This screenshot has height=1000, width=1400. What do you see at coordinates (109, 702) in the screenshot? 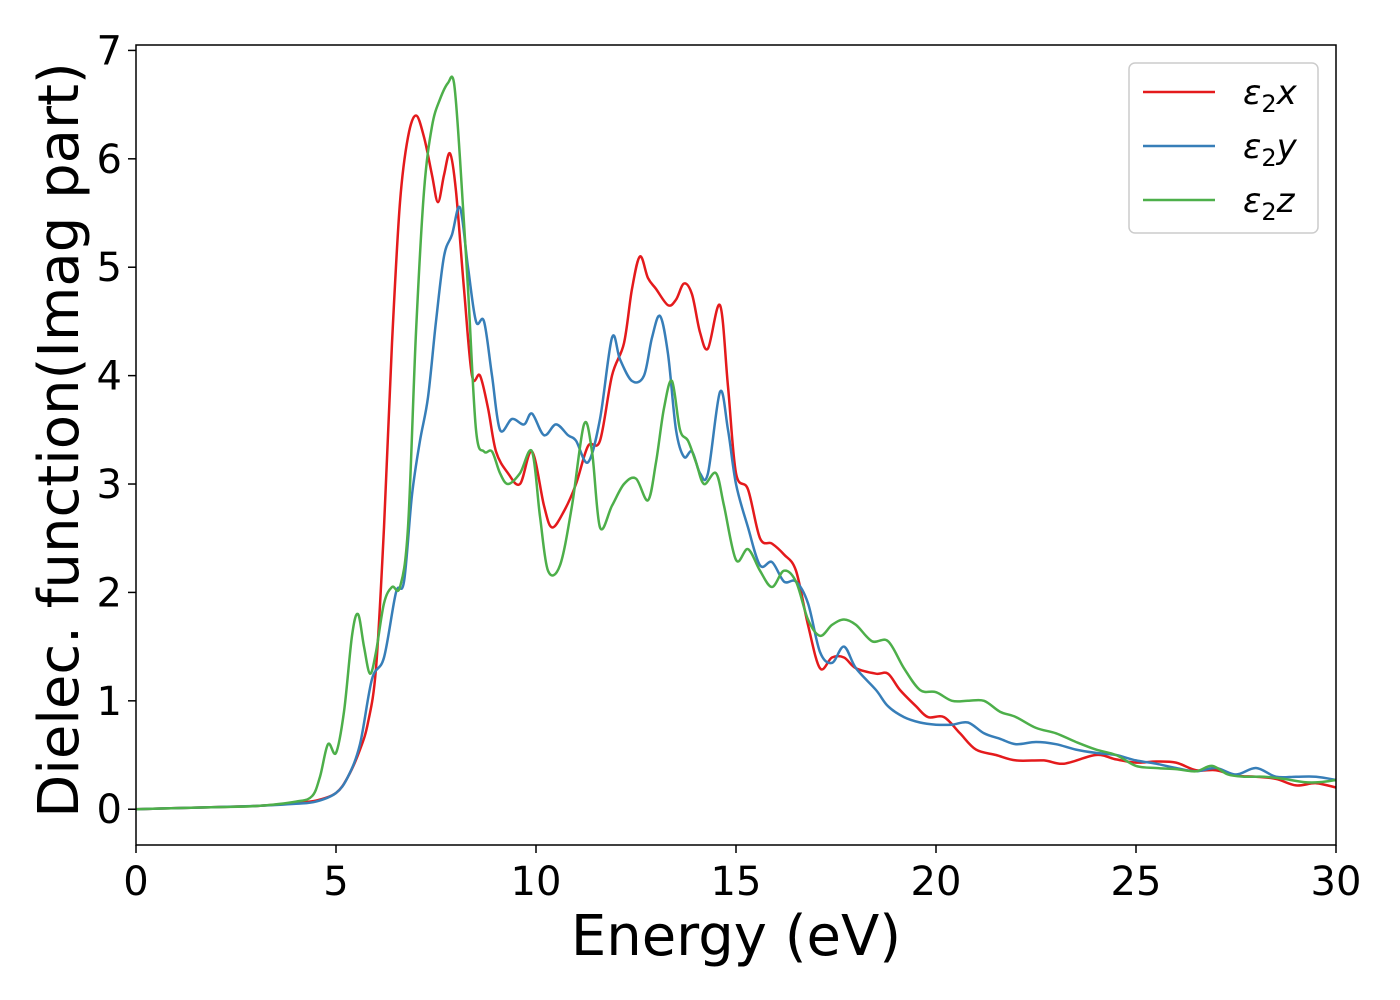
I see `y-tick-label: 1` at bounding box center [109, 702].